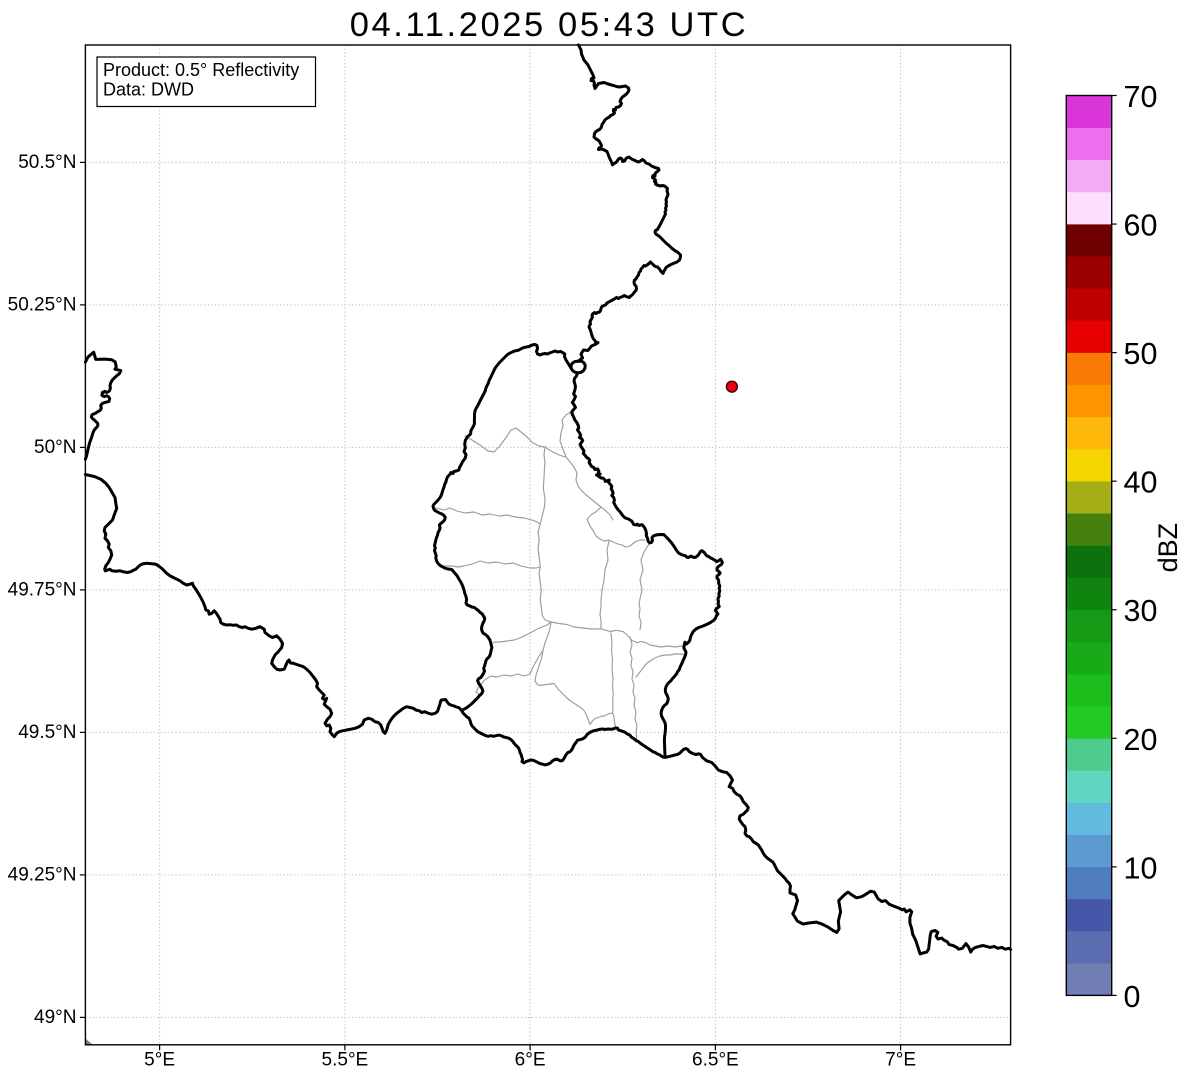 Image resolution: width=1202 pixels, height=1081 pixels. What do you see at coordinates (1141, 97) in the screenshot?
I see `svg-text: 70` at bounding box center [1141, 97].